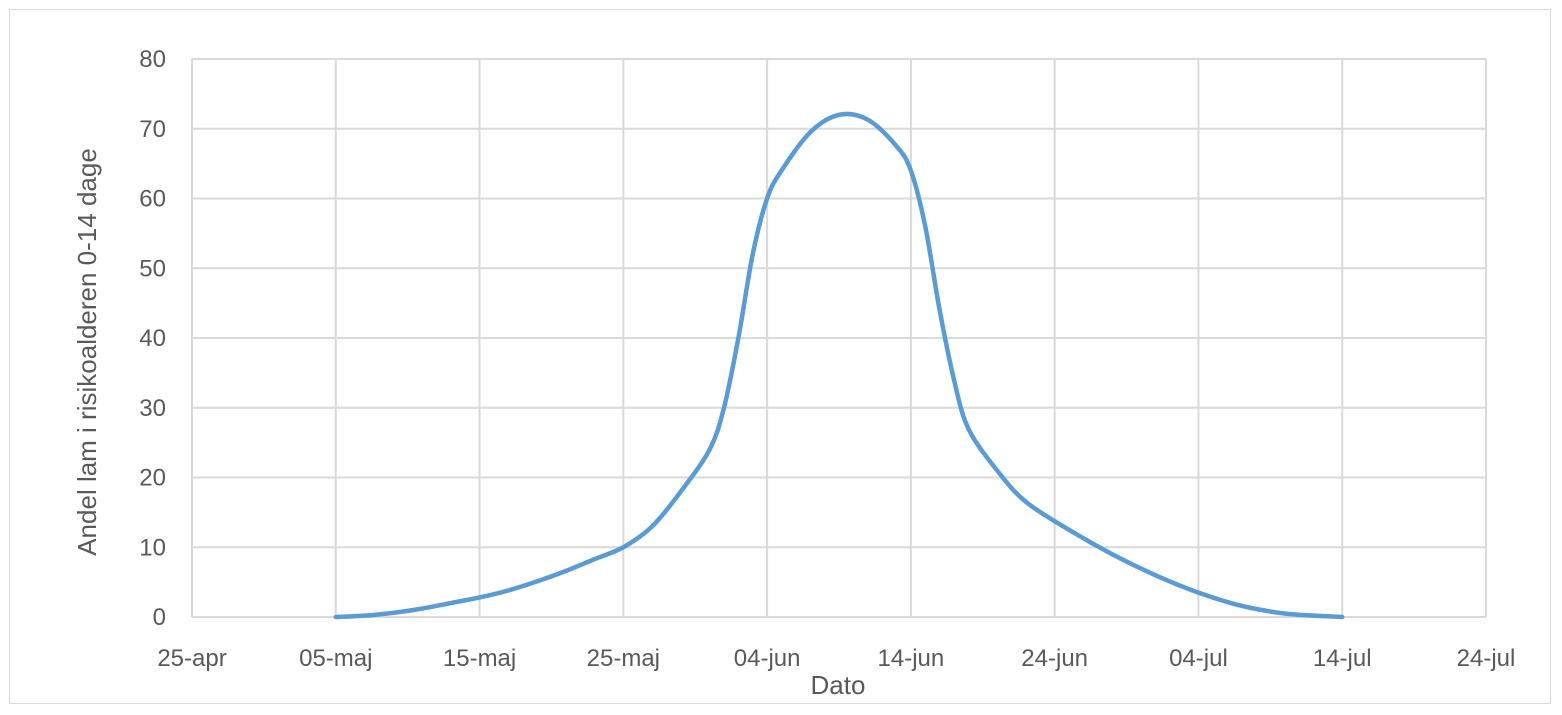  Describe the element at coordinates (479, 658) in the screenshot. I see `x-tick-label: 15-maj` at that location.